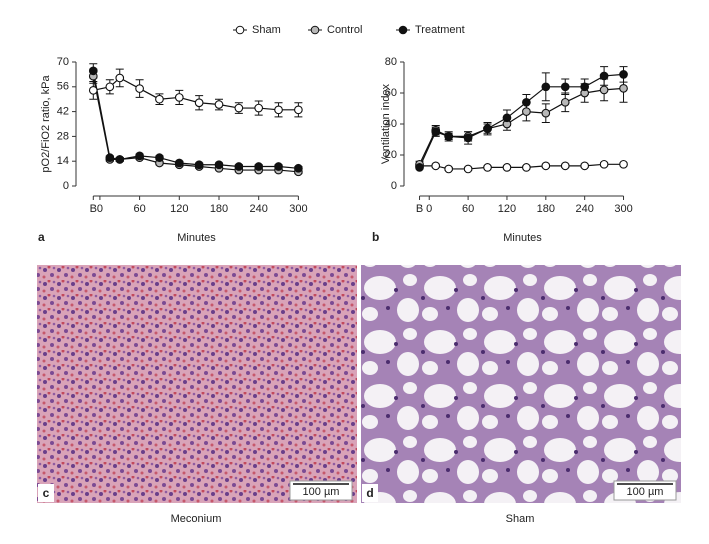 This screenshot has height=544, width=709. Describe the element at coordinates (63, 136) in the screenshot. I see `y-tick-label: 28` at that location.